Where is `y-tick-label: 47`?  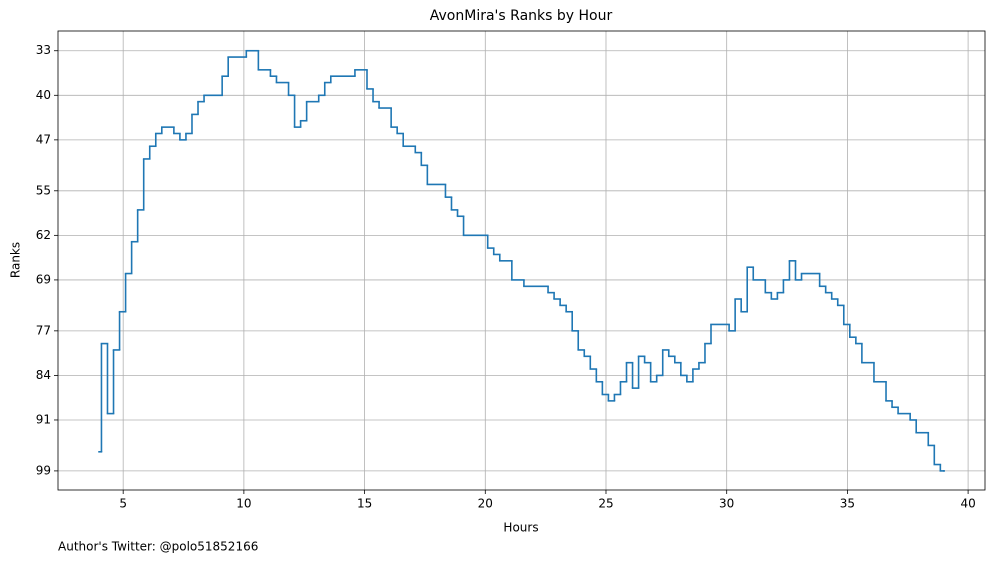 y-tick-label: 47 is located at coordinates (43, 139).